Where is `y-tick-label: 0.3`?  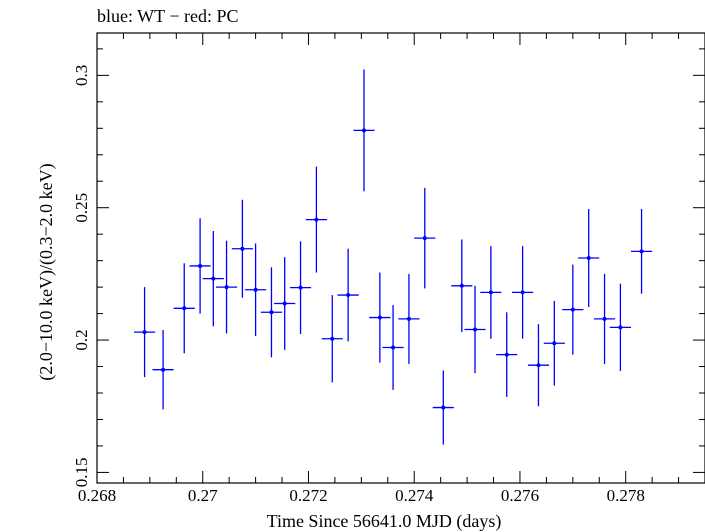
y-tick-label: 0.3 is located at coordinates (81, 75).